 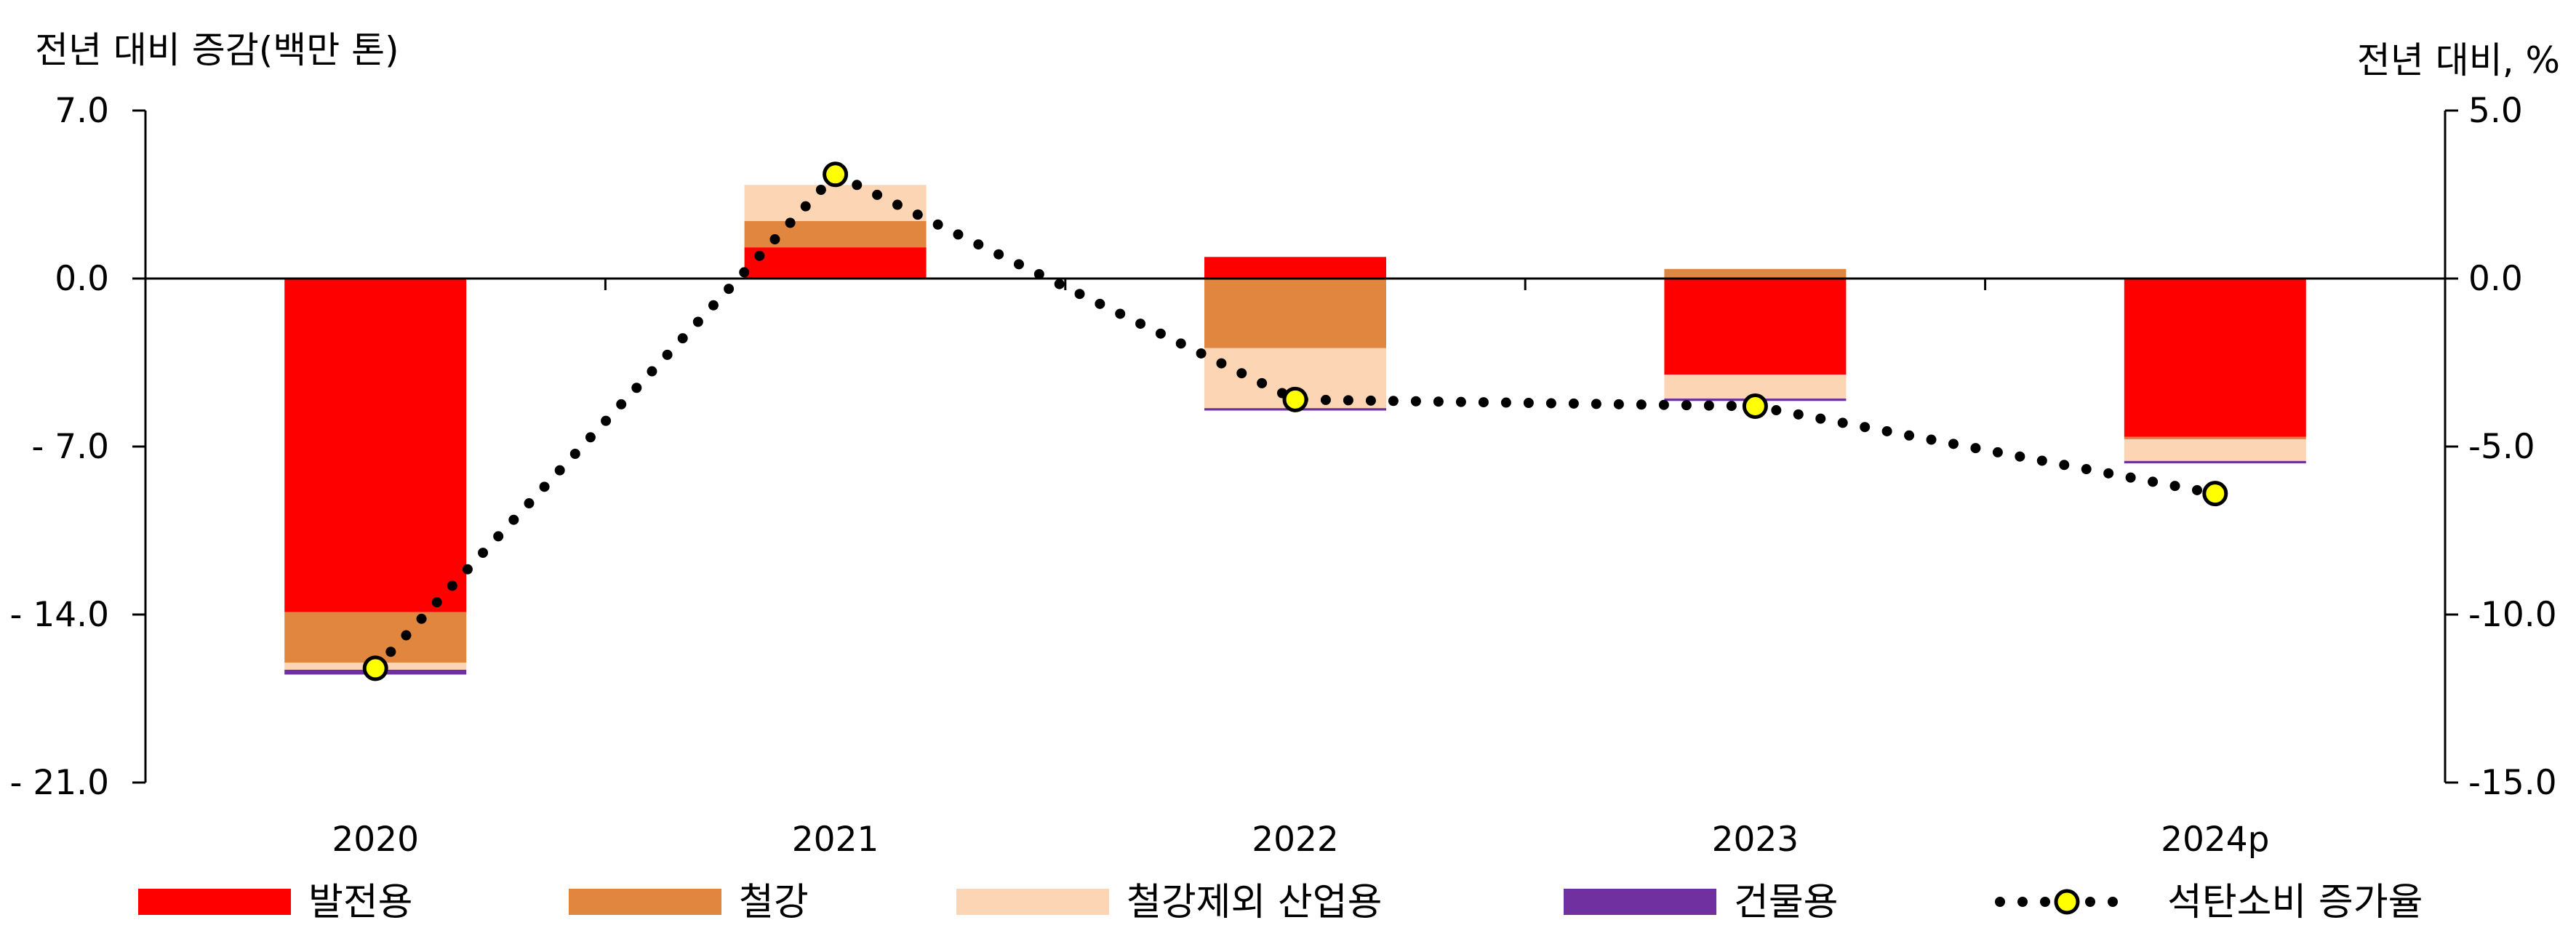 I want to click on y-right-tick-label: -15.0, so click(x=2512, y=783).